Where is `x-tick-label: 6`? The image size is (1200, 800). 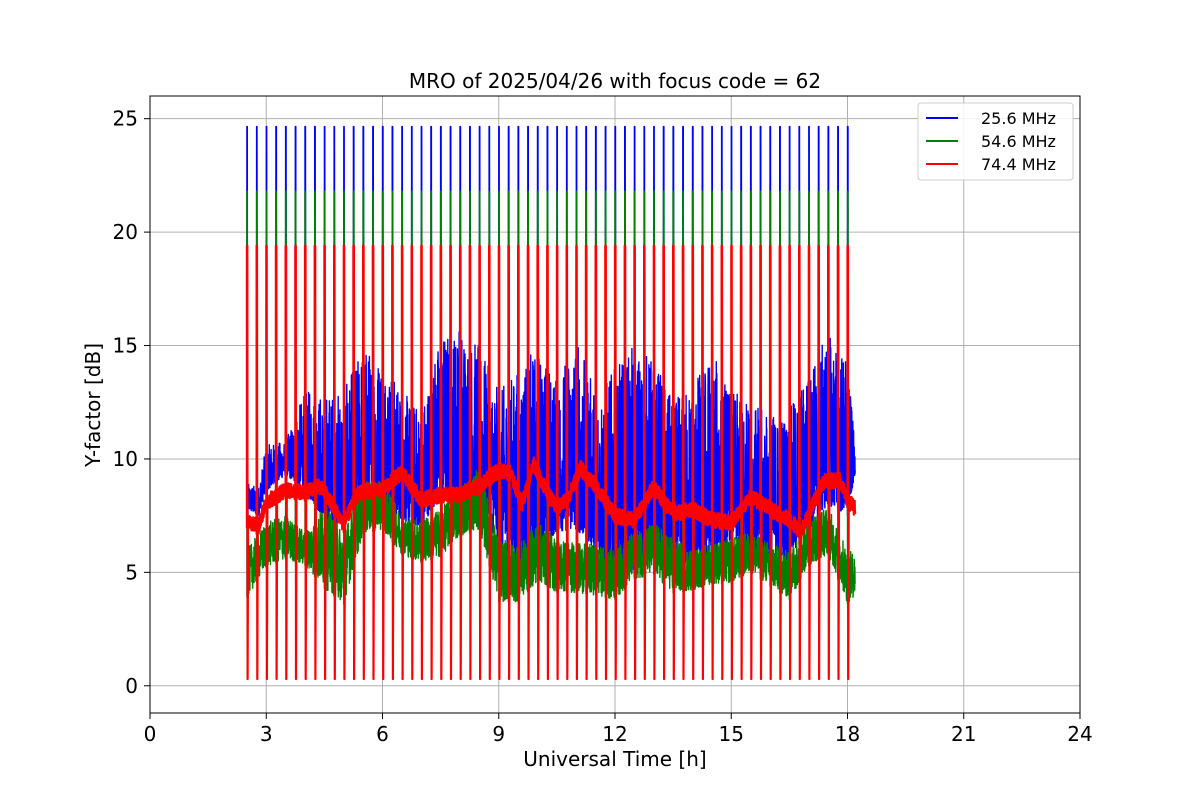
x-tick-label: 6 is located at coordinates (382, 734).